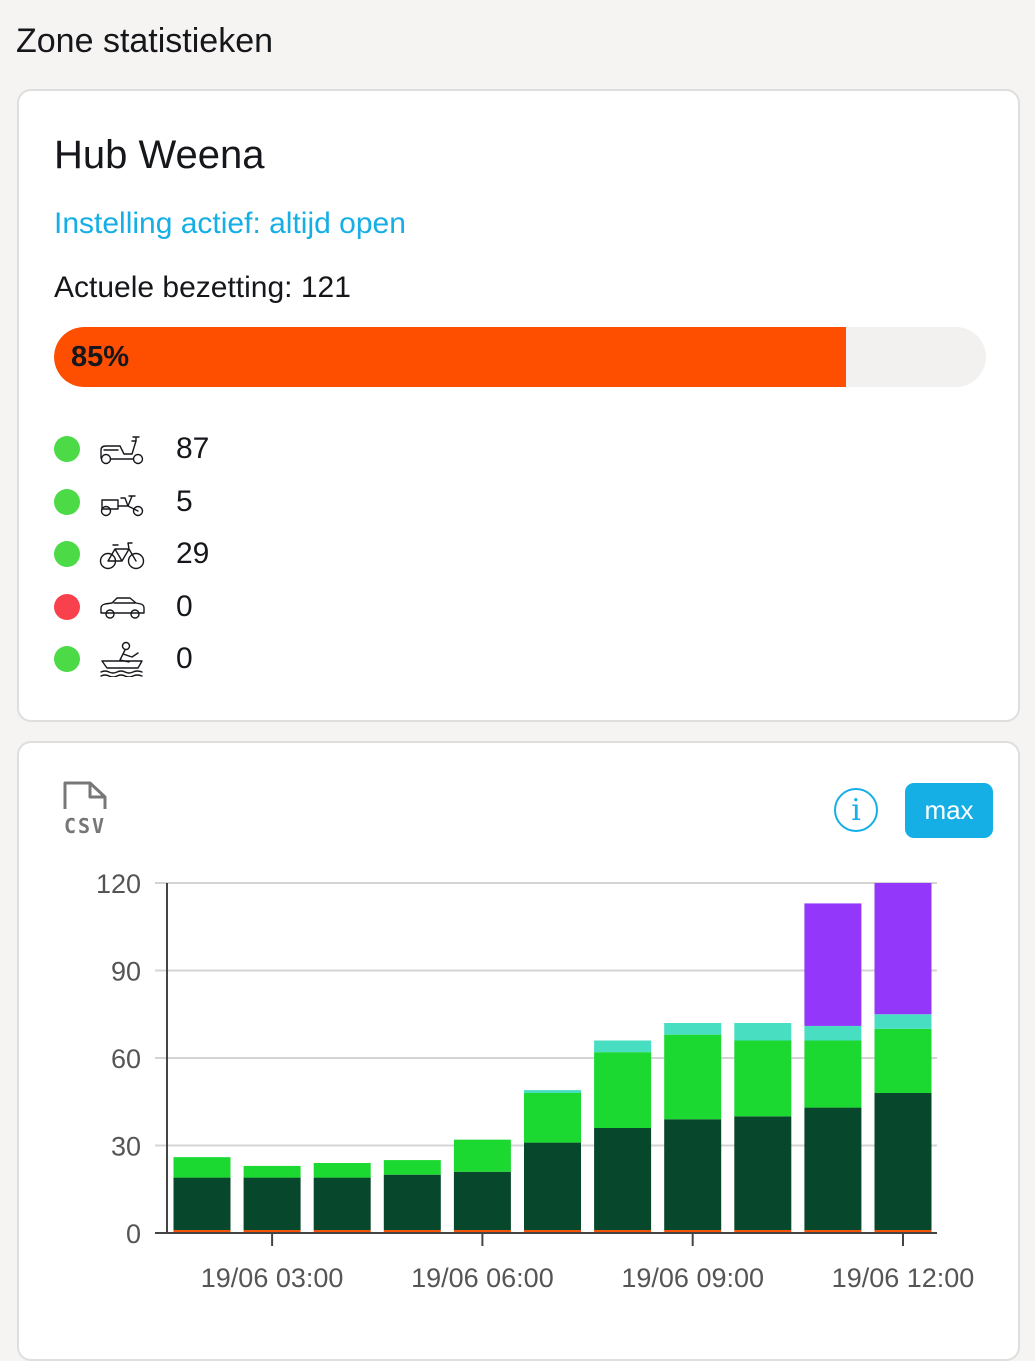 This screenshot has height=1361, width=1035. I want to click on x-tick-label: 19/06 06:00, so click(482, 1278).